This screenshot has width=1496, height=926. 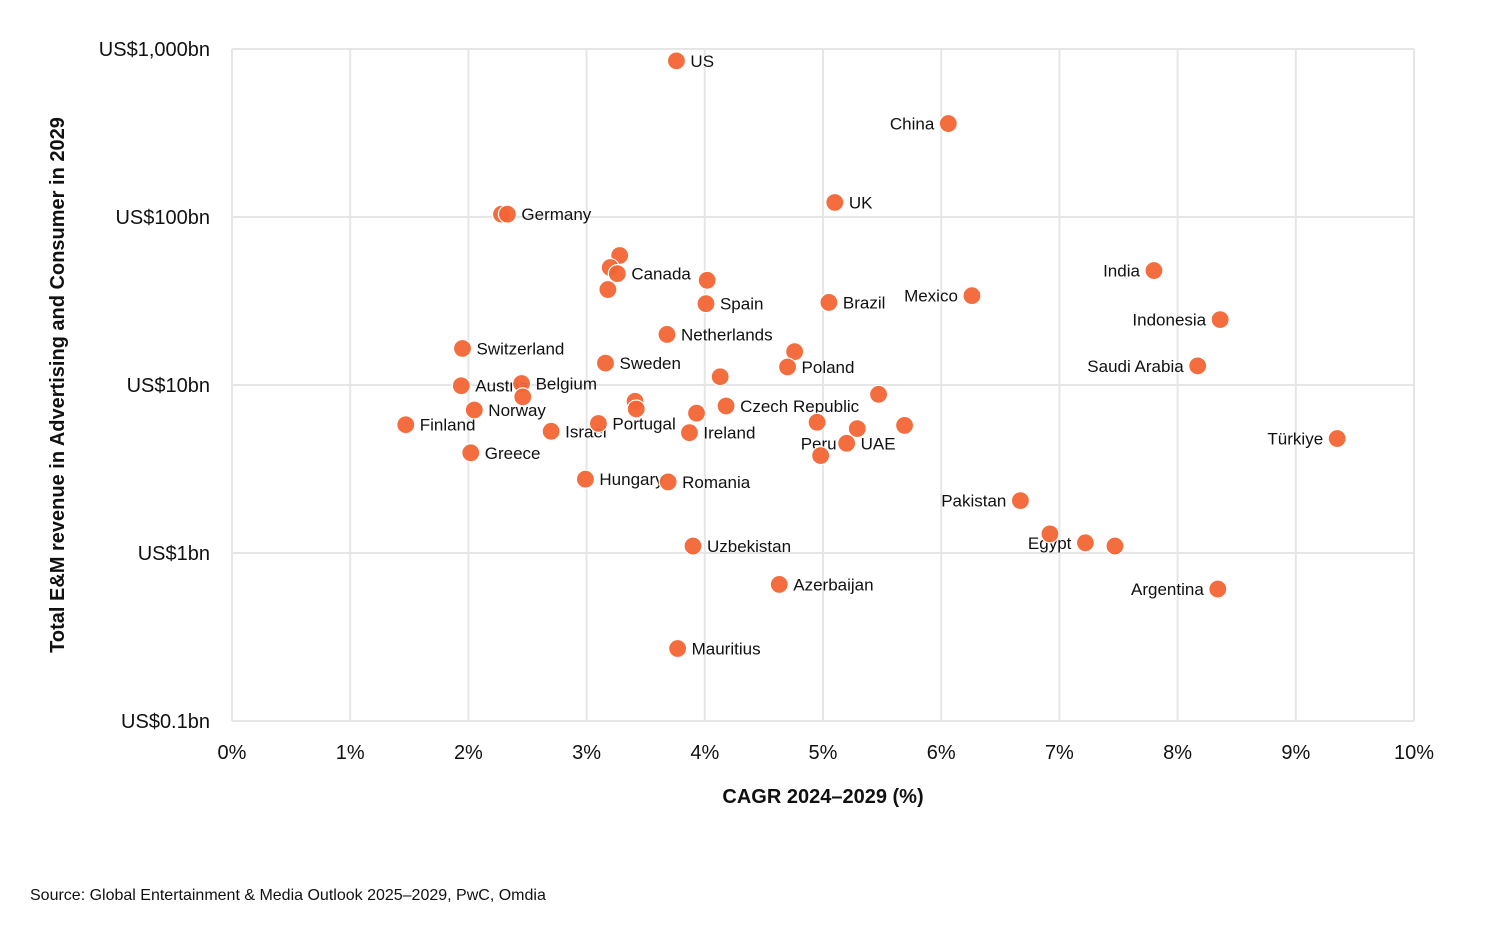 I want to click on point-label: Azerbaijan, so click(x=833, y=584).